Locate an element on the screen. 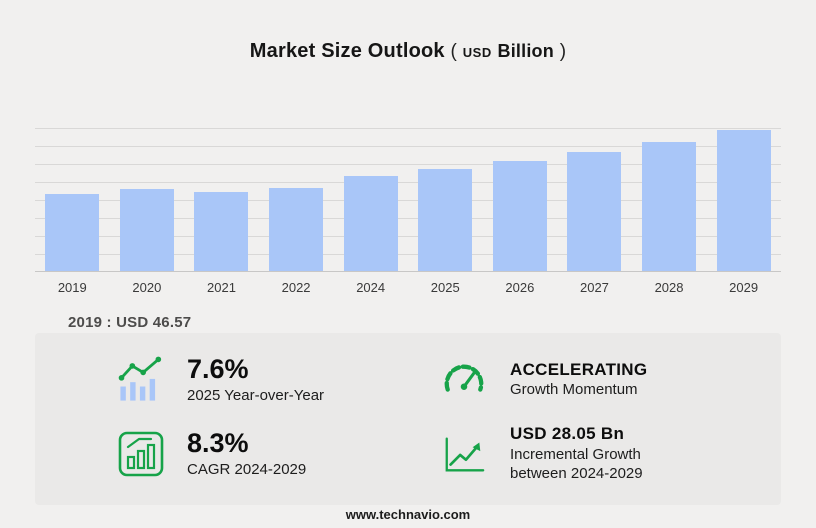 This screenshot has height=528, width=816. base-year-value: 2019 : USD 46.57 is located at coordinates (130, 322).